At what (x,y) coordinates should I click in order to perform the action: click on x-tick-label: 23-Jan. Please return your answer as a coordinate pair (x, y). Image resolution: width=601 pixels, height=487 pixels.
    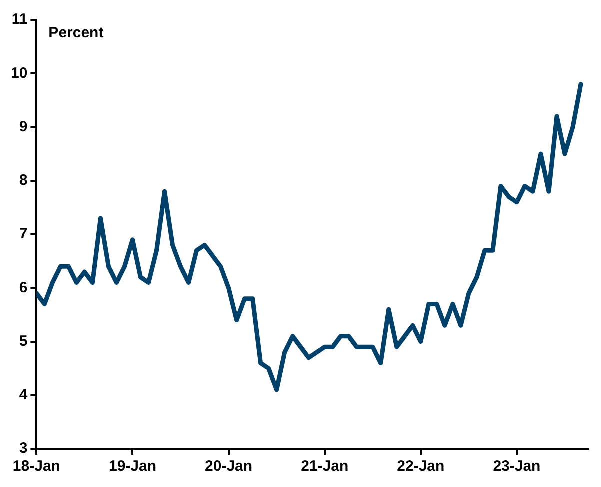
    Looking at the image, I should click on (517, 467).